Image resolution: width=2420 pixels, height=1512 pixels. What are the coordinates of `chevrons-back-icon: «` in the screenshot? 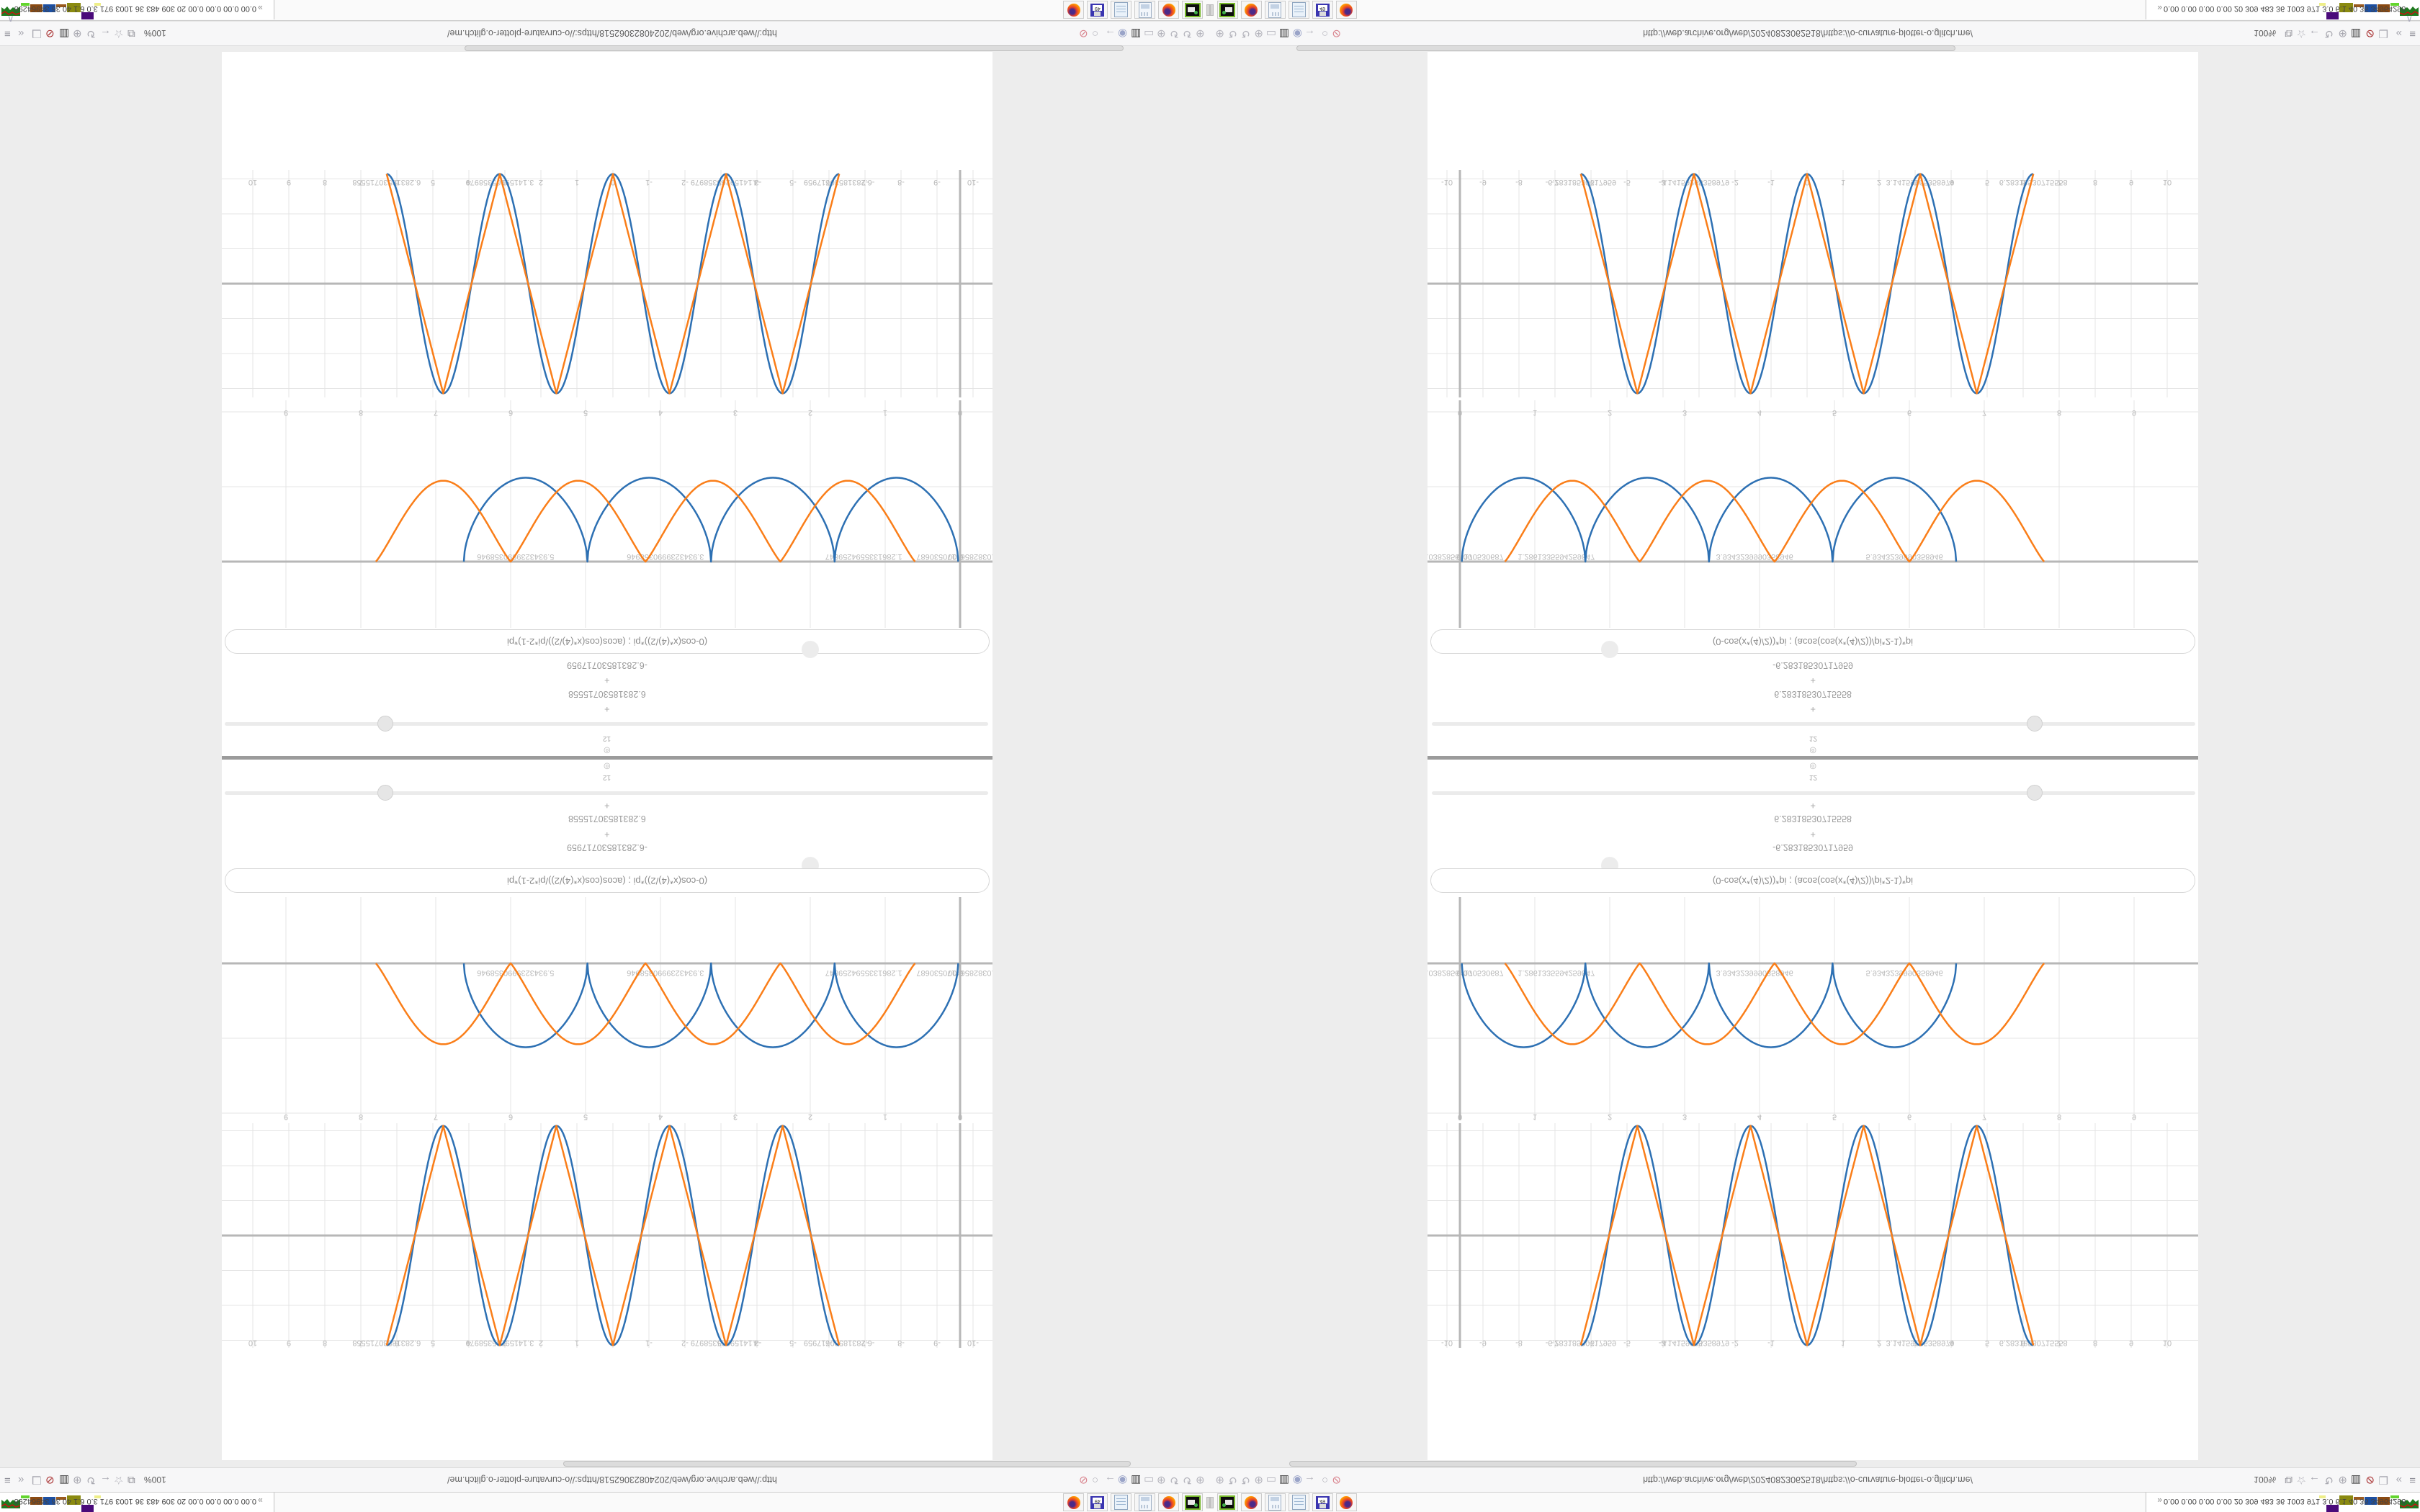 It's located at (21, 33).